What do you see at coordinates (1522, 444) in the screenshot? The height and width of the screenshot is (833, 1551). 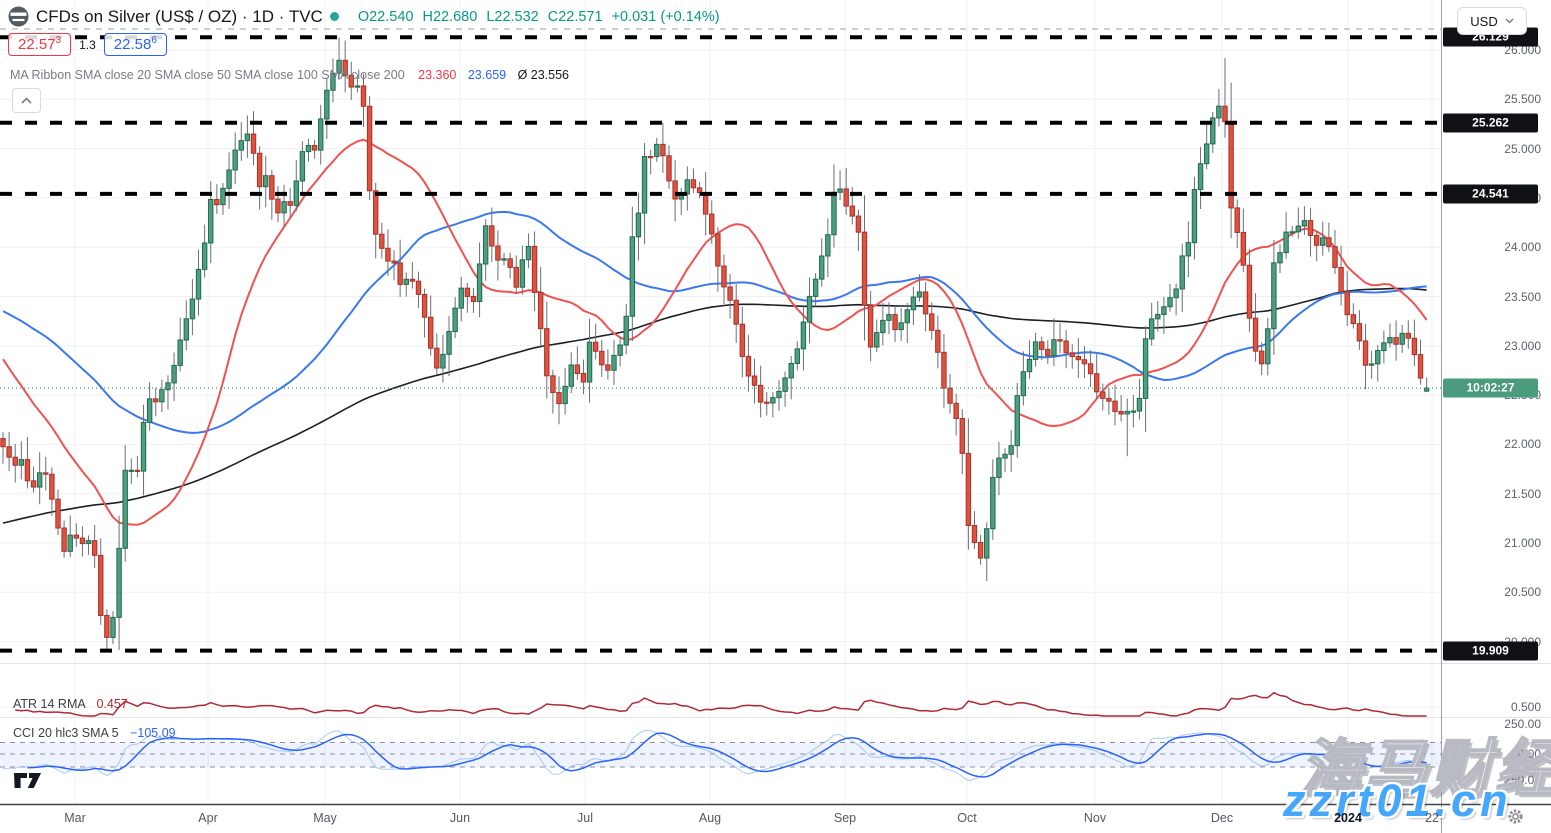 I see `price-tick-label: 22.000` at bounding box center [1522, 444].